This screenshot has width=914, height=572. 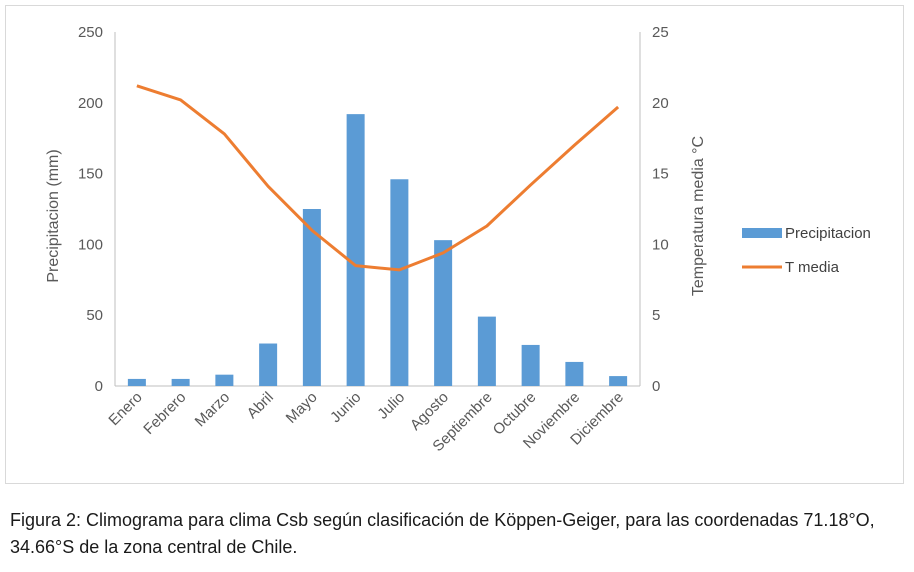 I want to click on legend-swatch-precipitacion, so click(x=762, y=233).